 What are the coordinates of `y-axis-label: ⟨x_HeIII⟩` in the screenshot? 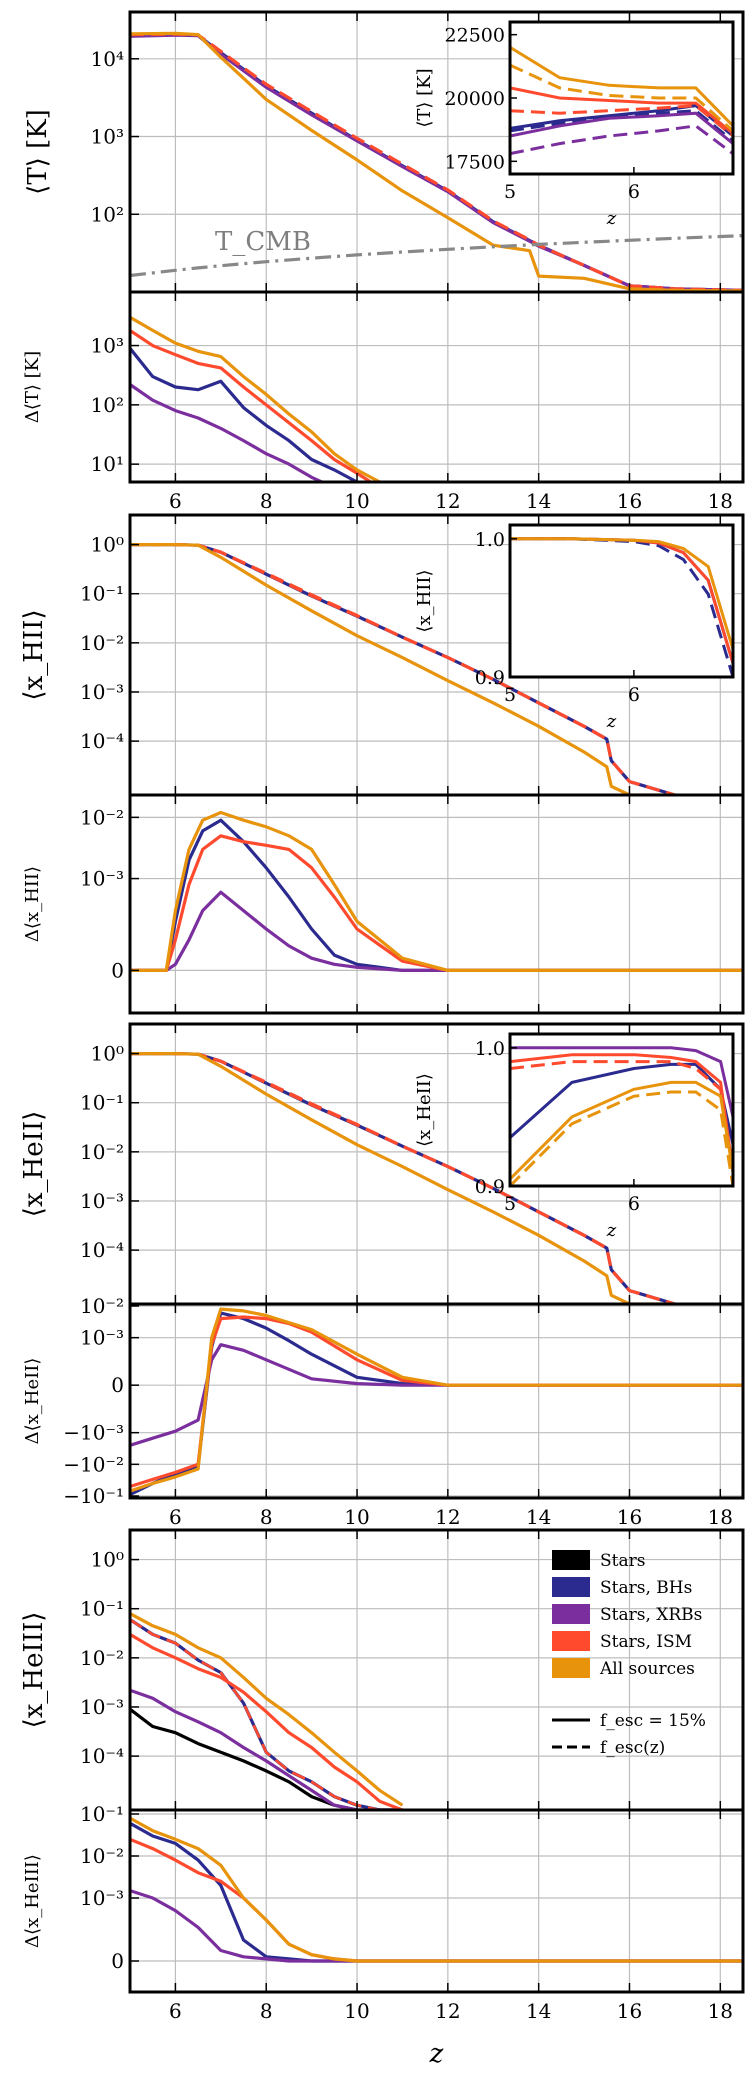 It's located at (34, 1670).